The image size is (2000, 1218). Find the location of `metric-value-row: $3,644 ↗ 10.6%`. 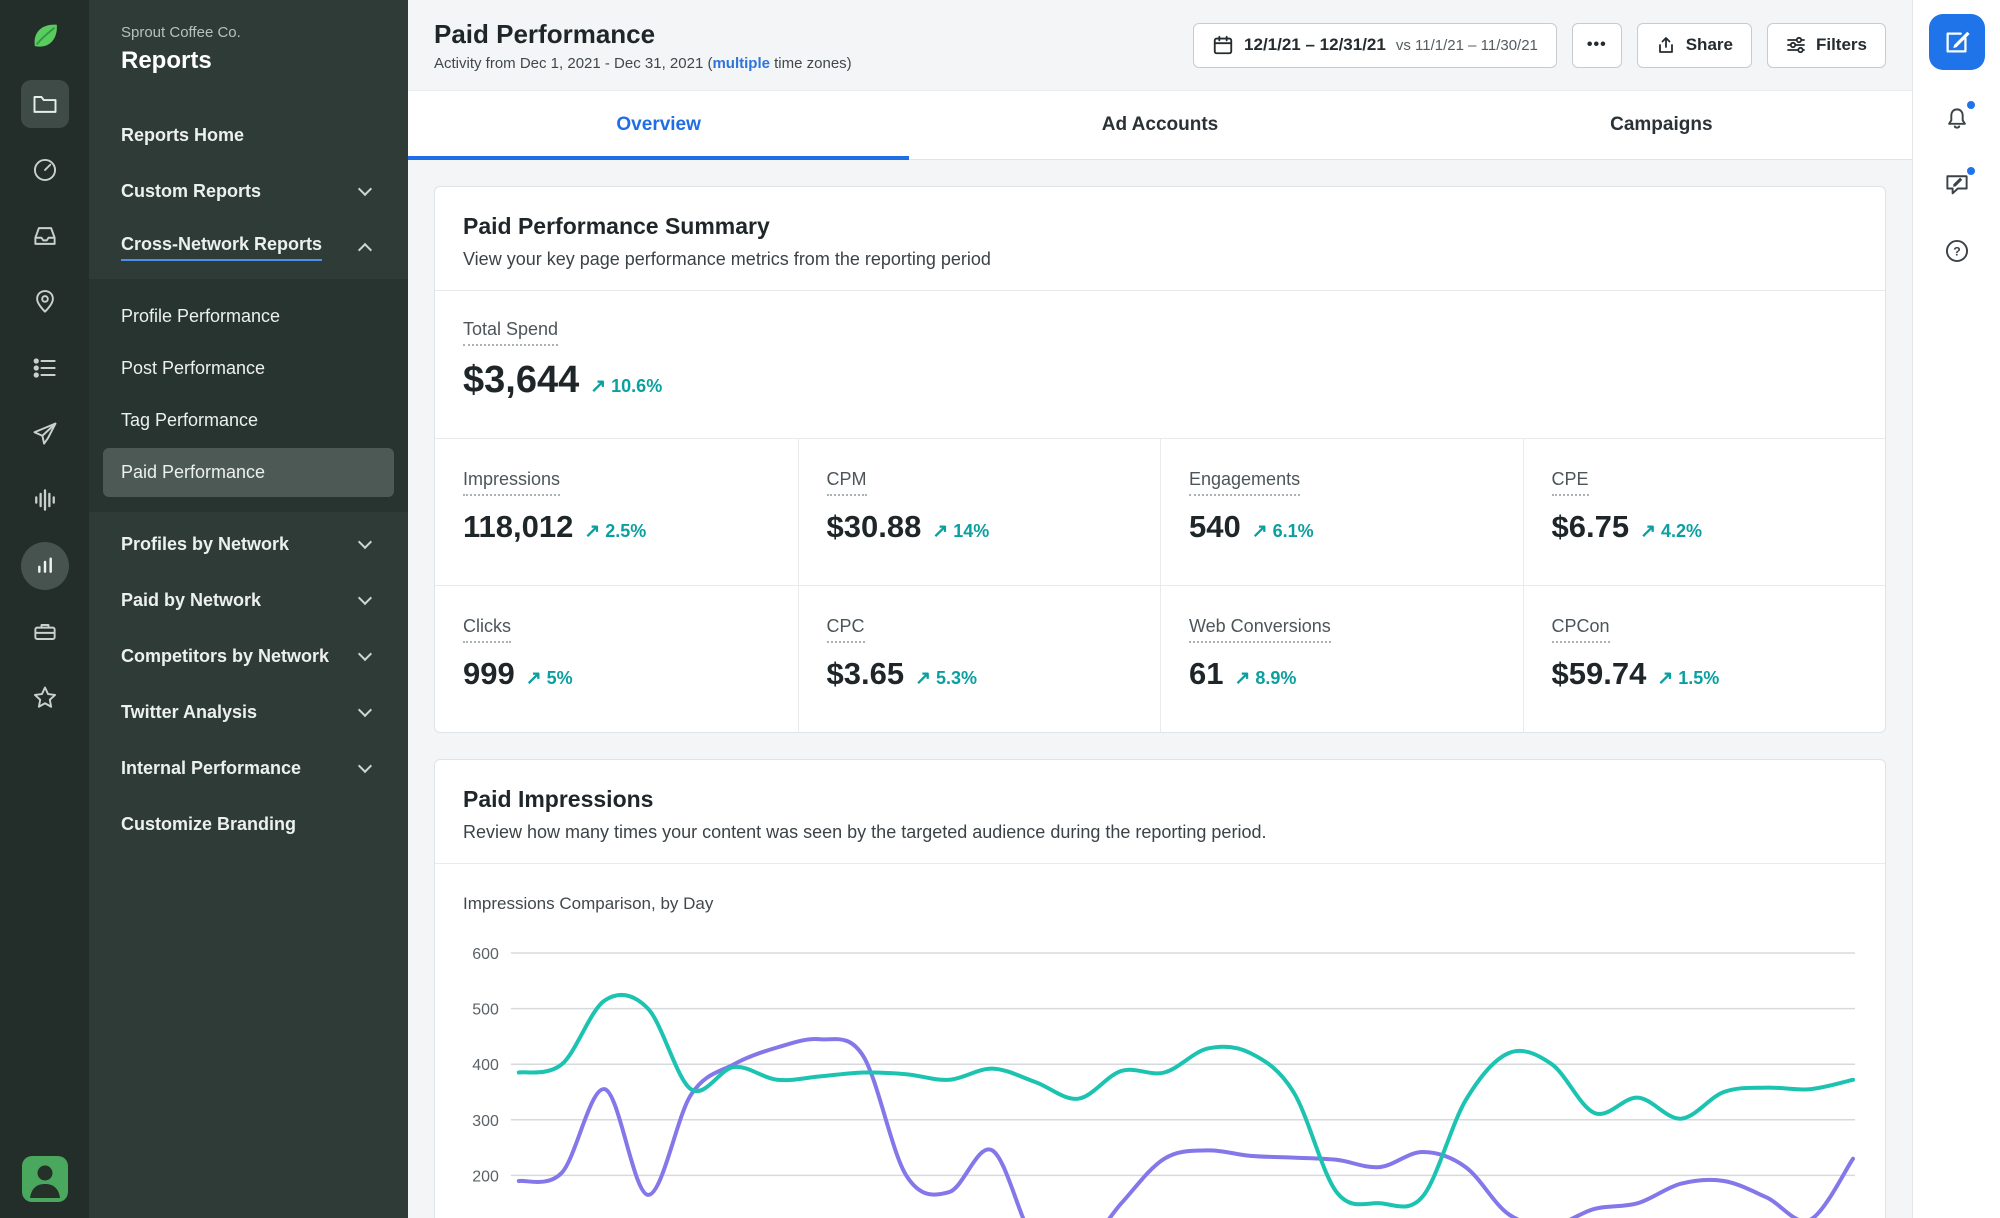

metric-value-row: $3,644 ↗ 10.6% is located at coordinates (1160, 380).